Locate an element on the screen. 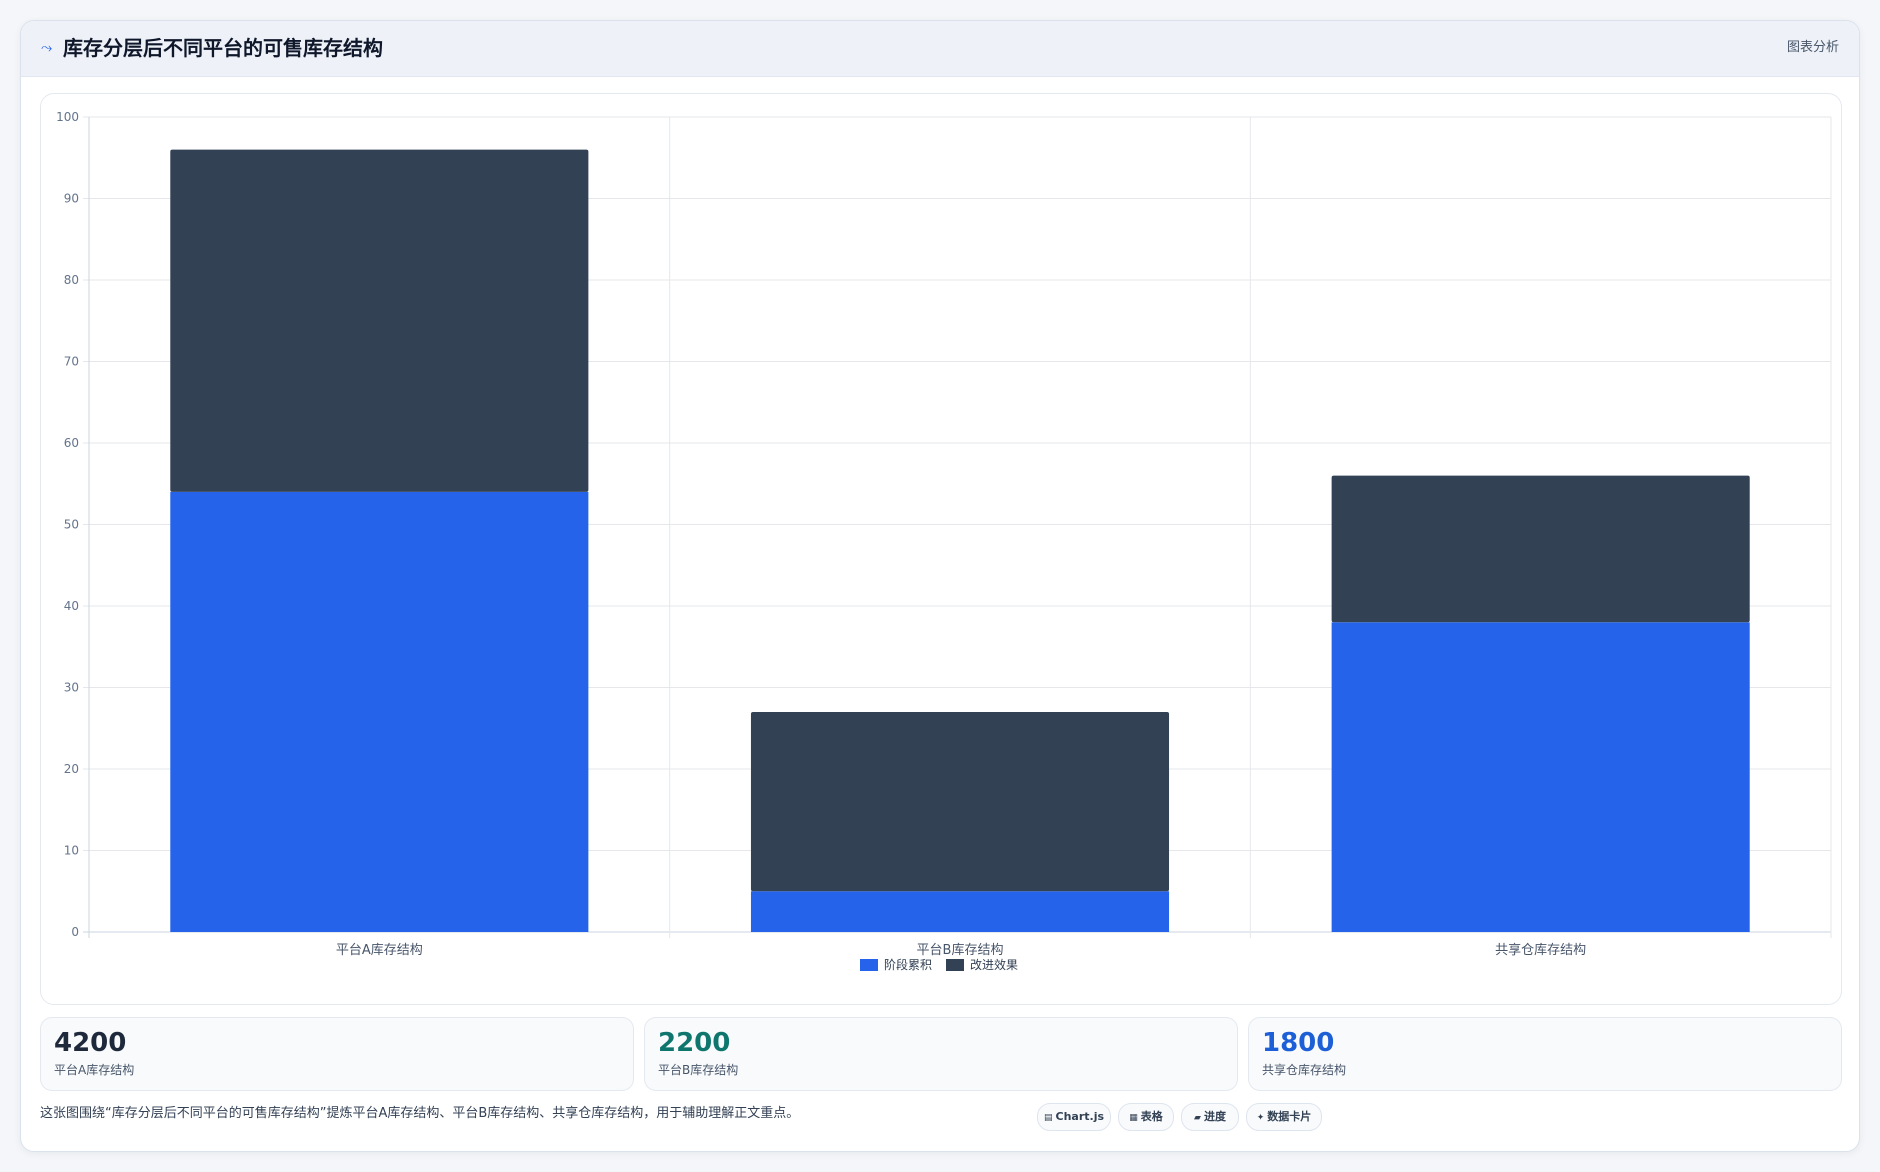 The image size is (1880, 1172). page-title: 库存分层后不同平台的可售库存结构 is located at coordinates (223, 48).